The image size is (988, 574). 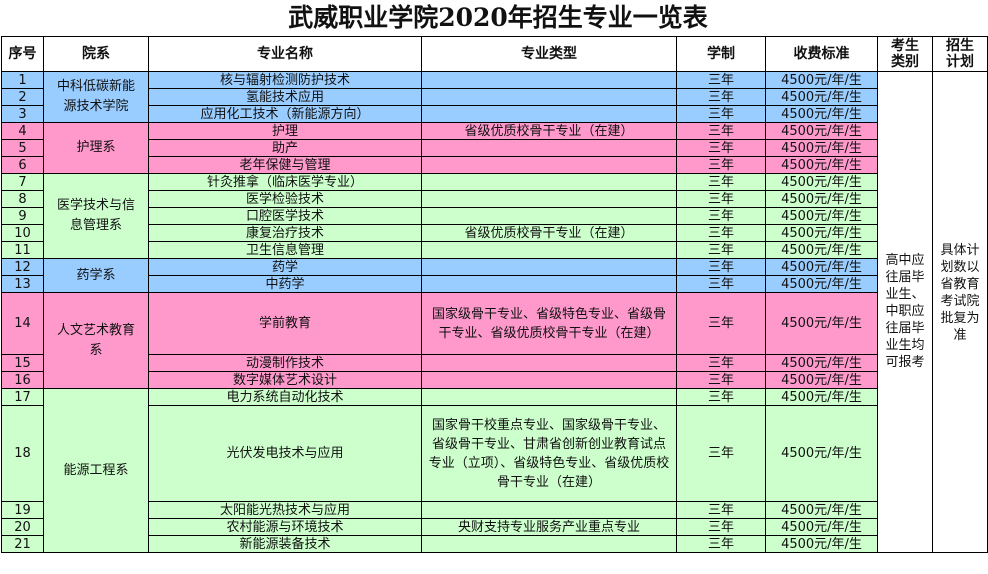 What do you see at coordinates (22, 323) in the screenshot?
I see `row-number: 14` at bounding box center [22, 323].